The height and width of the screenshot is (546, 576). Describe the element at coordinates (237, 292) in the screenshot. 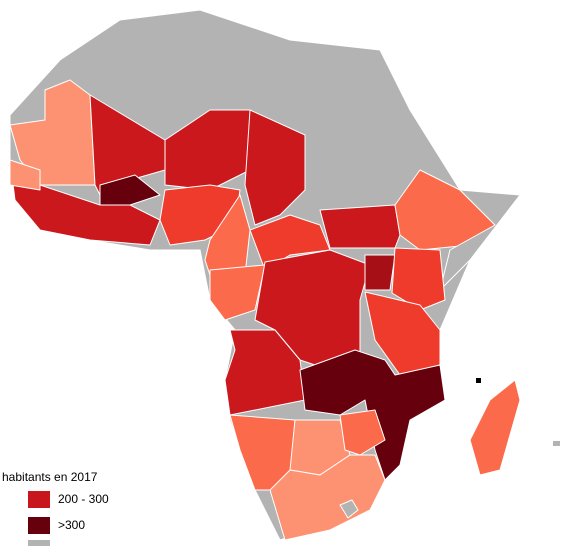

I see `gabon-congo` at that location.